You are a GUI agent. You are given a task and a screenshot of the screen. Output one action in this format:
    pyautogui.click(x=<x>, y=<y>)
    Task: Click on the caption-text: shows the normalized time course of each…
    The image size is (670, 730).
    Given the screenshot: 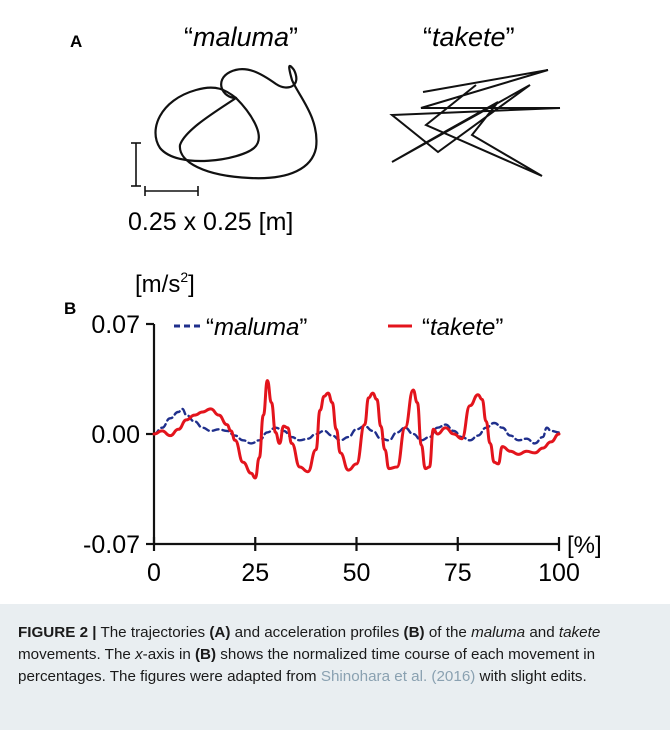 What is the action you would take?
    pyautogui.click(x=307, y=665)
    